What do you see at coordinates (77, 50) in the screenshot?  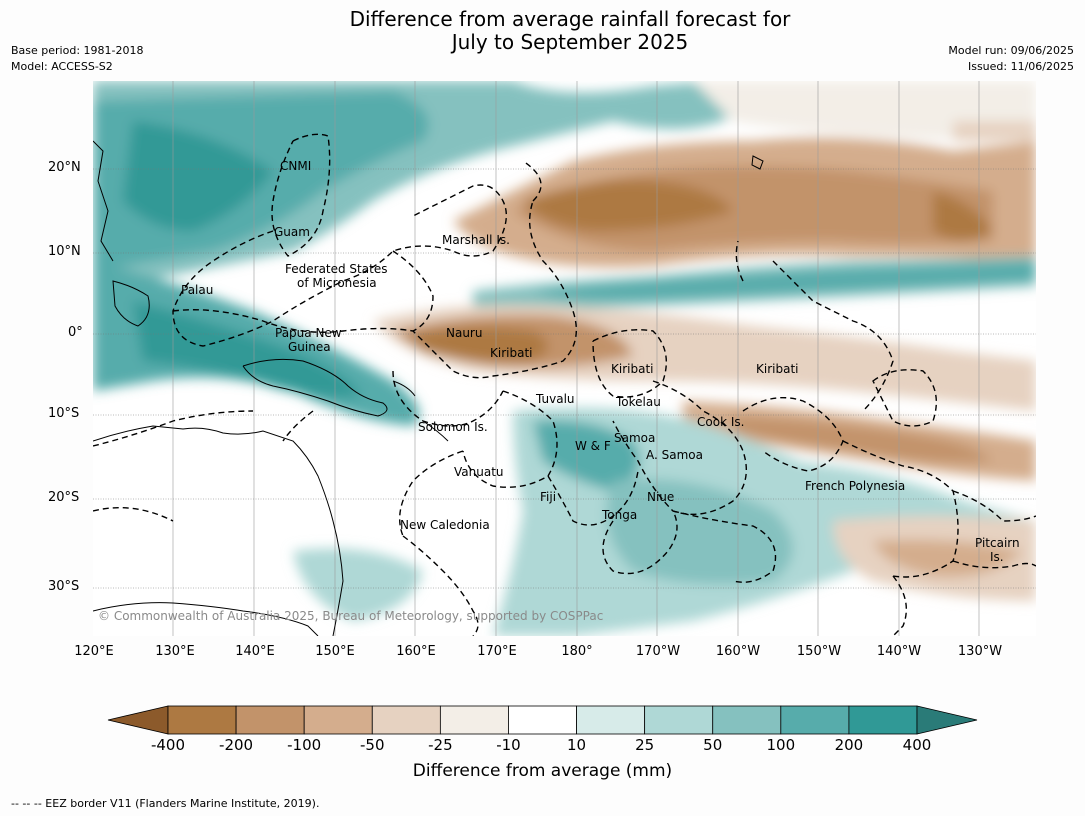 I see `base-period: Base period: 1981-2018` at bounding box center [77, 50].